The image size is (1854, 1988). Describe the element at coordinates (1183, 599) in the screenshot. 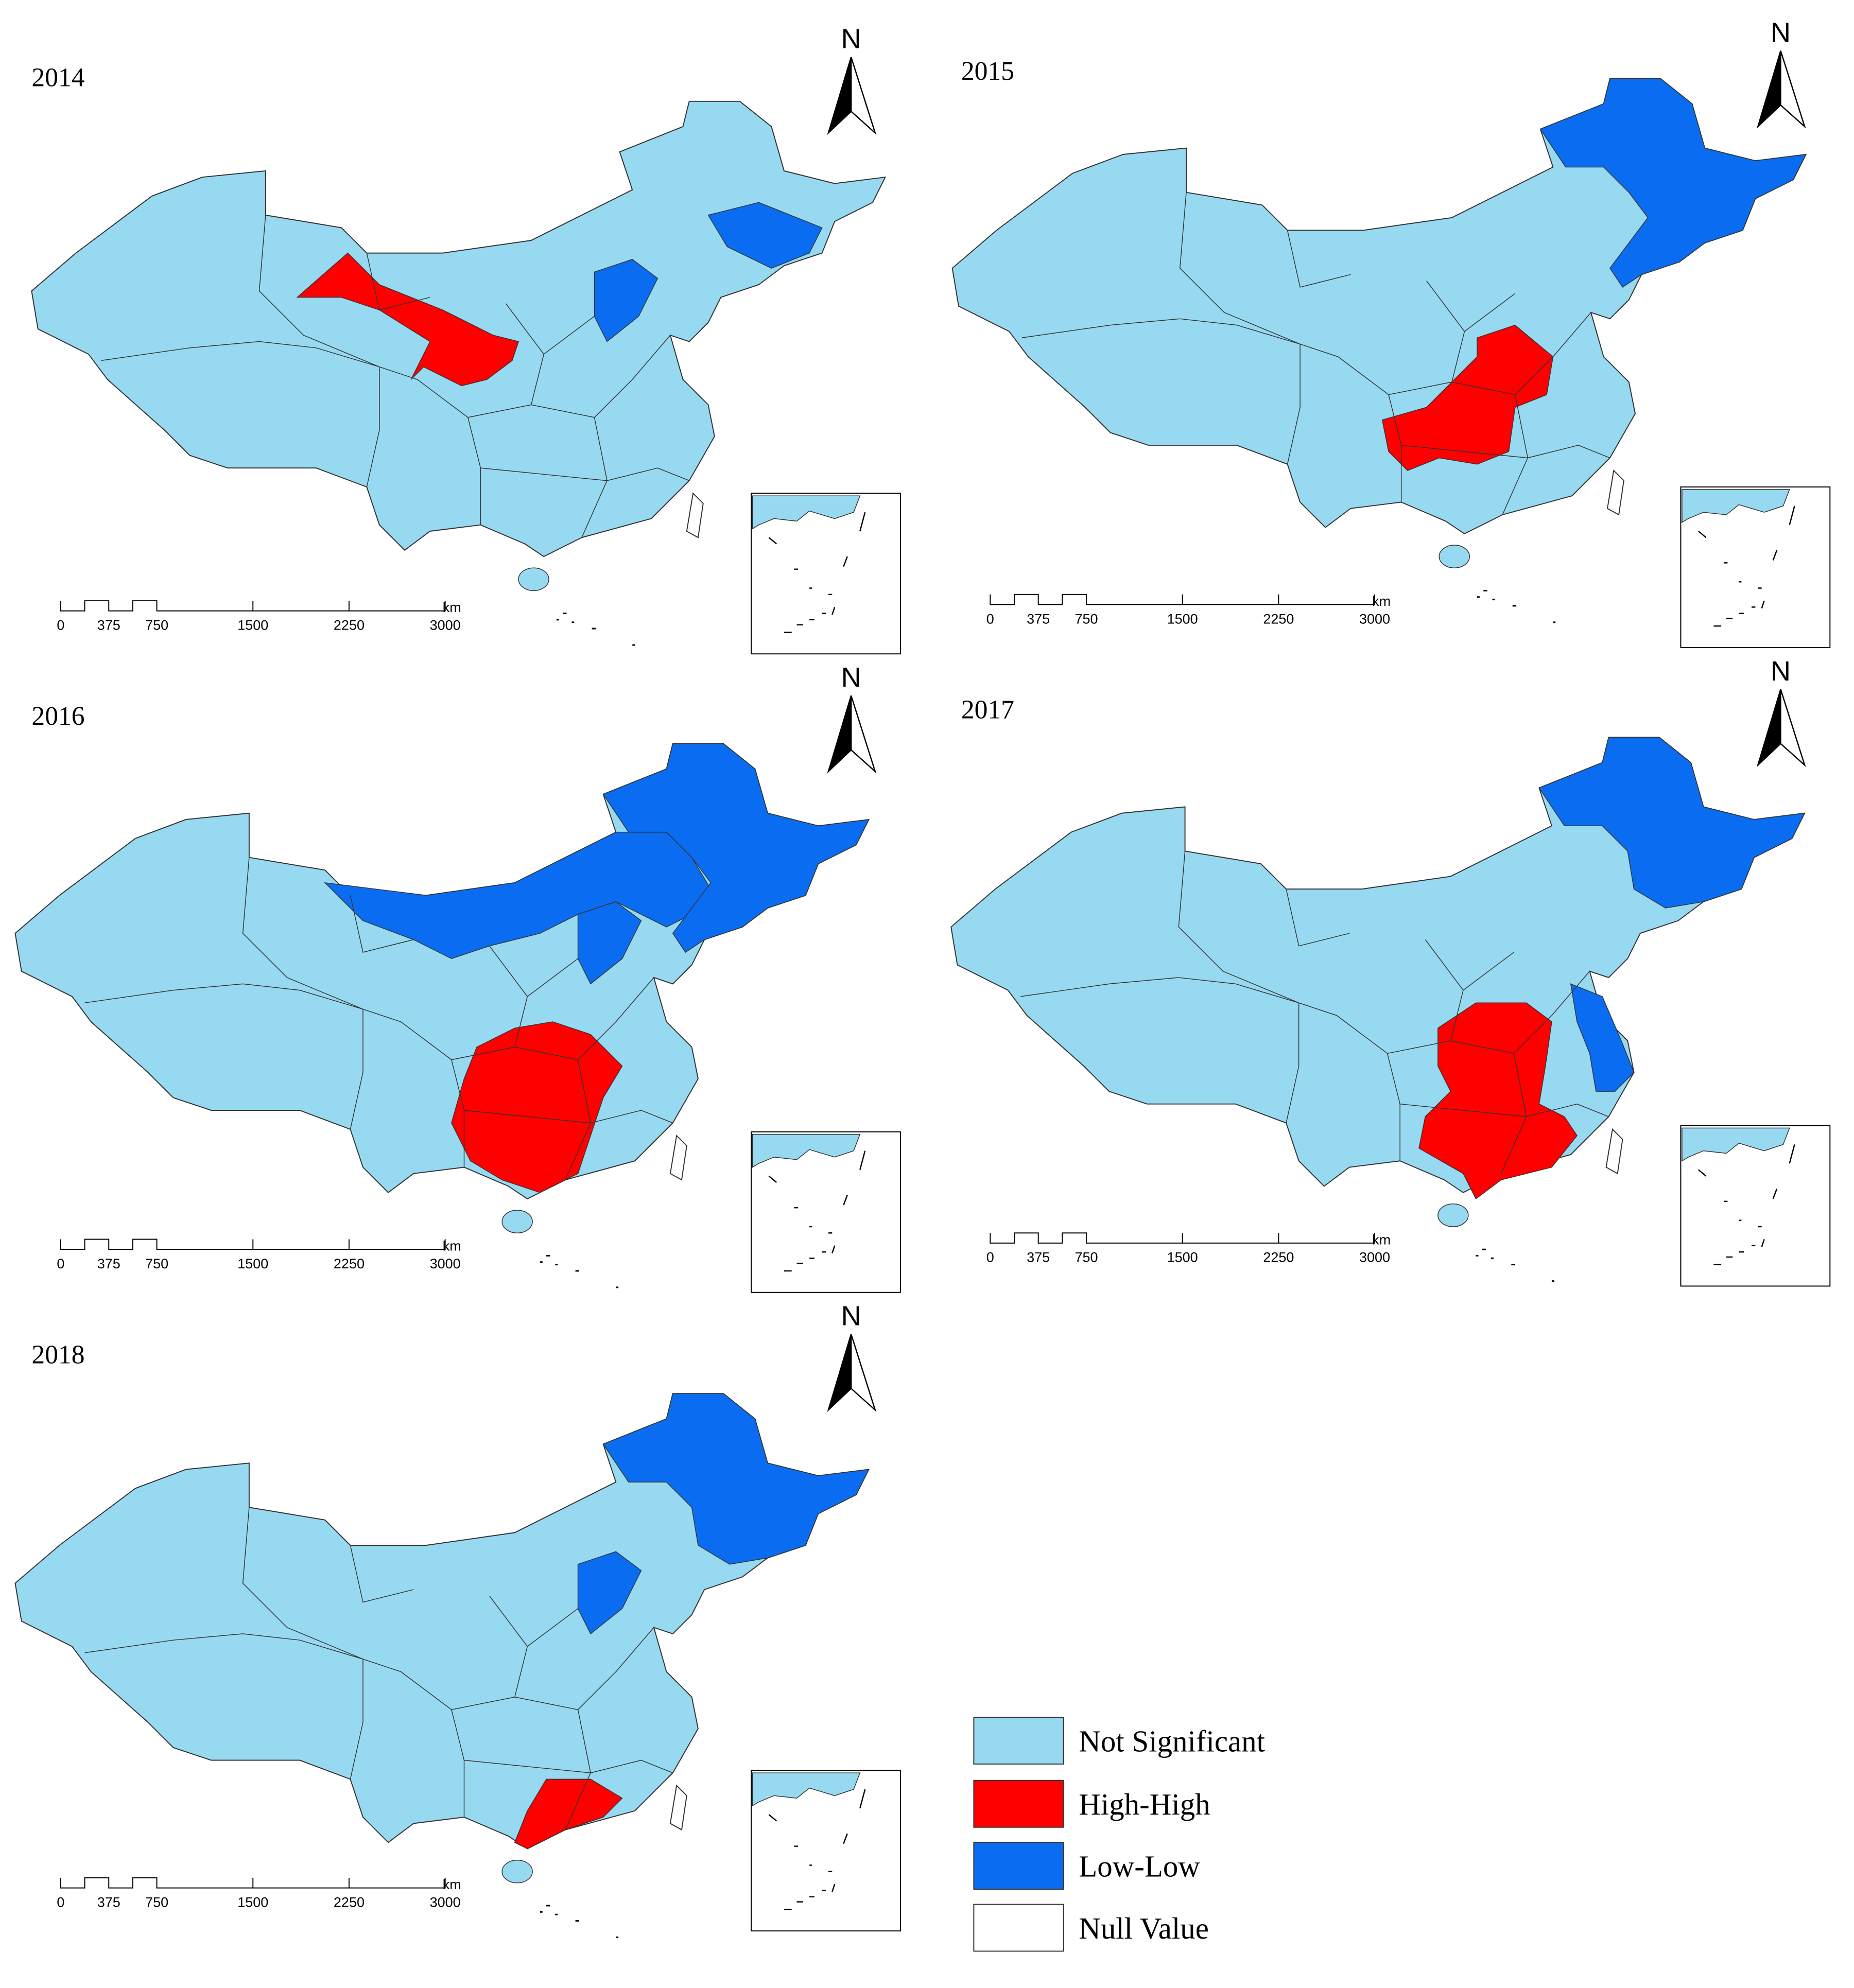

I see `scale-bar` at that location.